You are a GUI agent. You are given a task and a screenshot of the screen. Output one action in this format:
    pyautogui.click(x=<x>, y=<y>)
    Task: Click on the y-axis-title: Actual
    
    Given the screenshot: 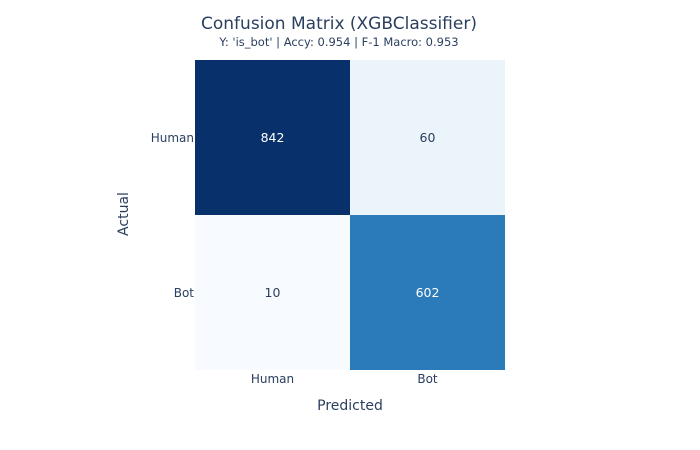 What is the action you would take?
    pyautogui.click(x=124, y=214)
    